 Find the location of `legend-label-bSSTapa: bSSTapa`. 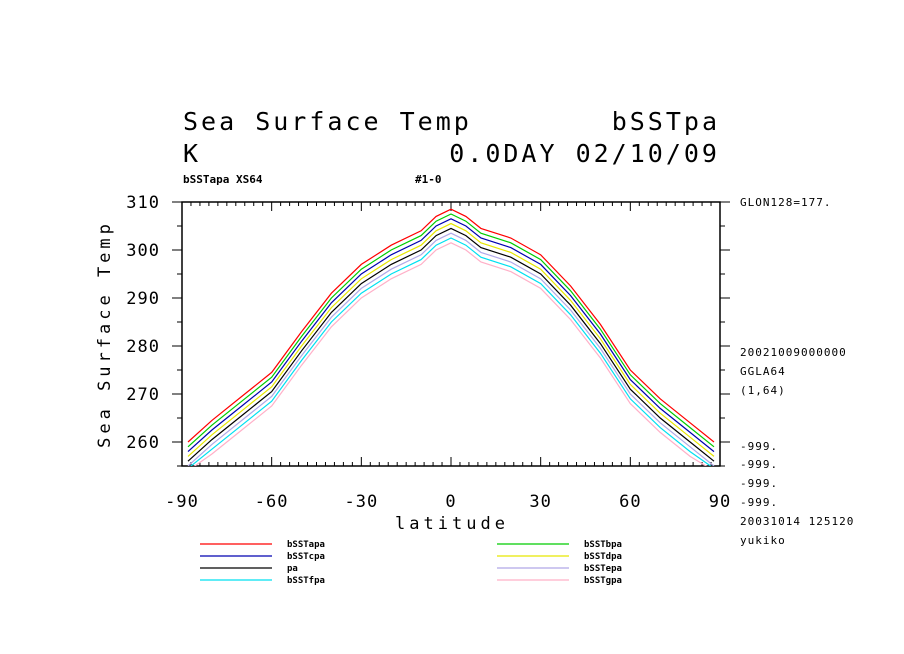

legend-label-bSSTapa: bSSTapa is located at coordinates (306, 545).